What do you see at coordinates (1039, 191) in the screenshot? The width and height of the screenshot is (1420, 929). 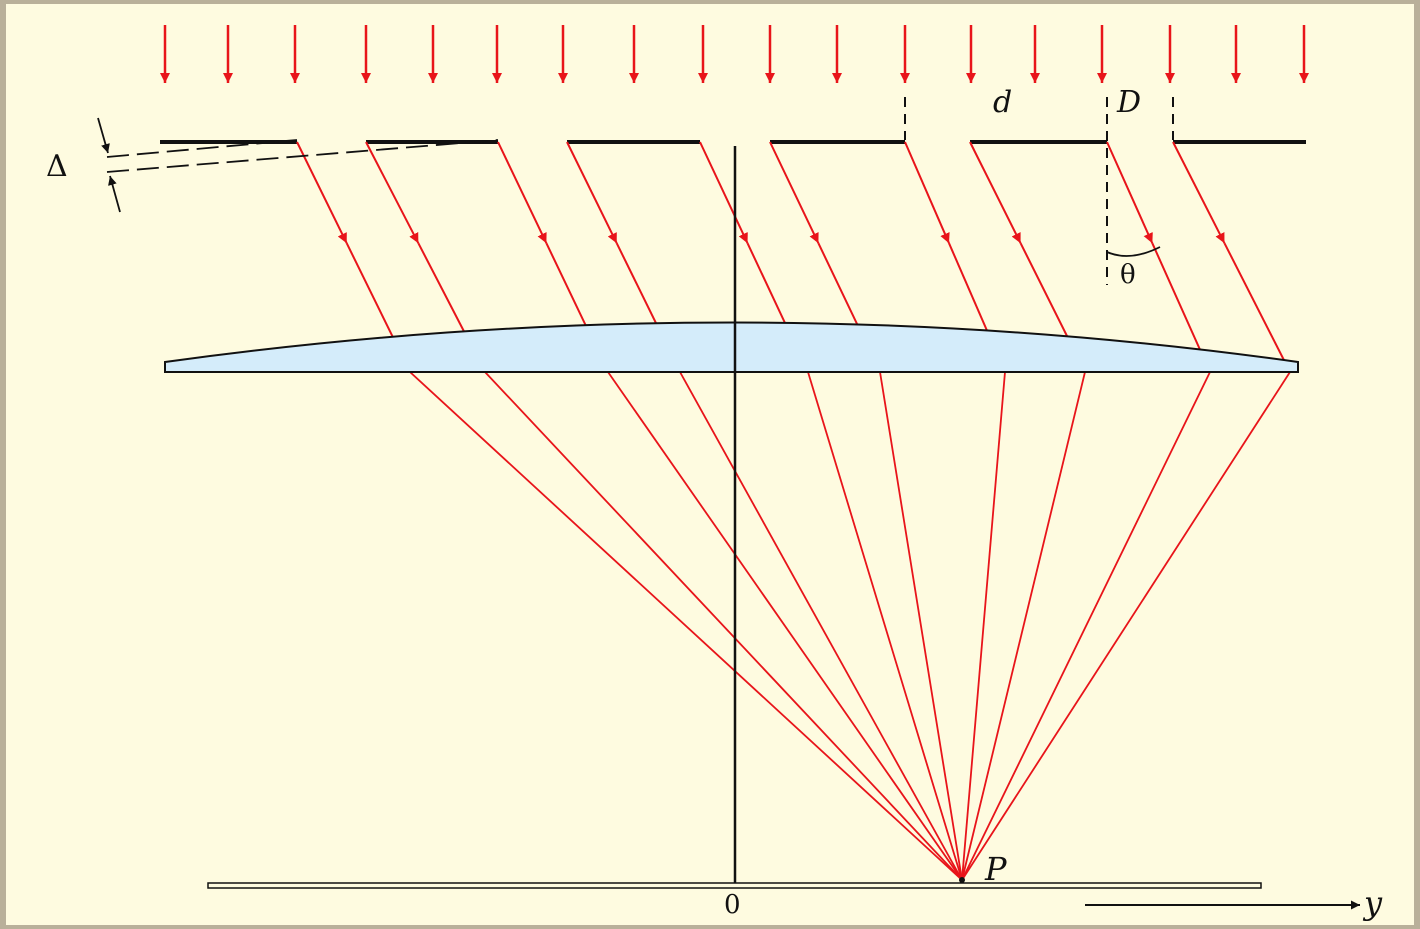 I see `slit-width-markers` at bounding box center [1039, 191].